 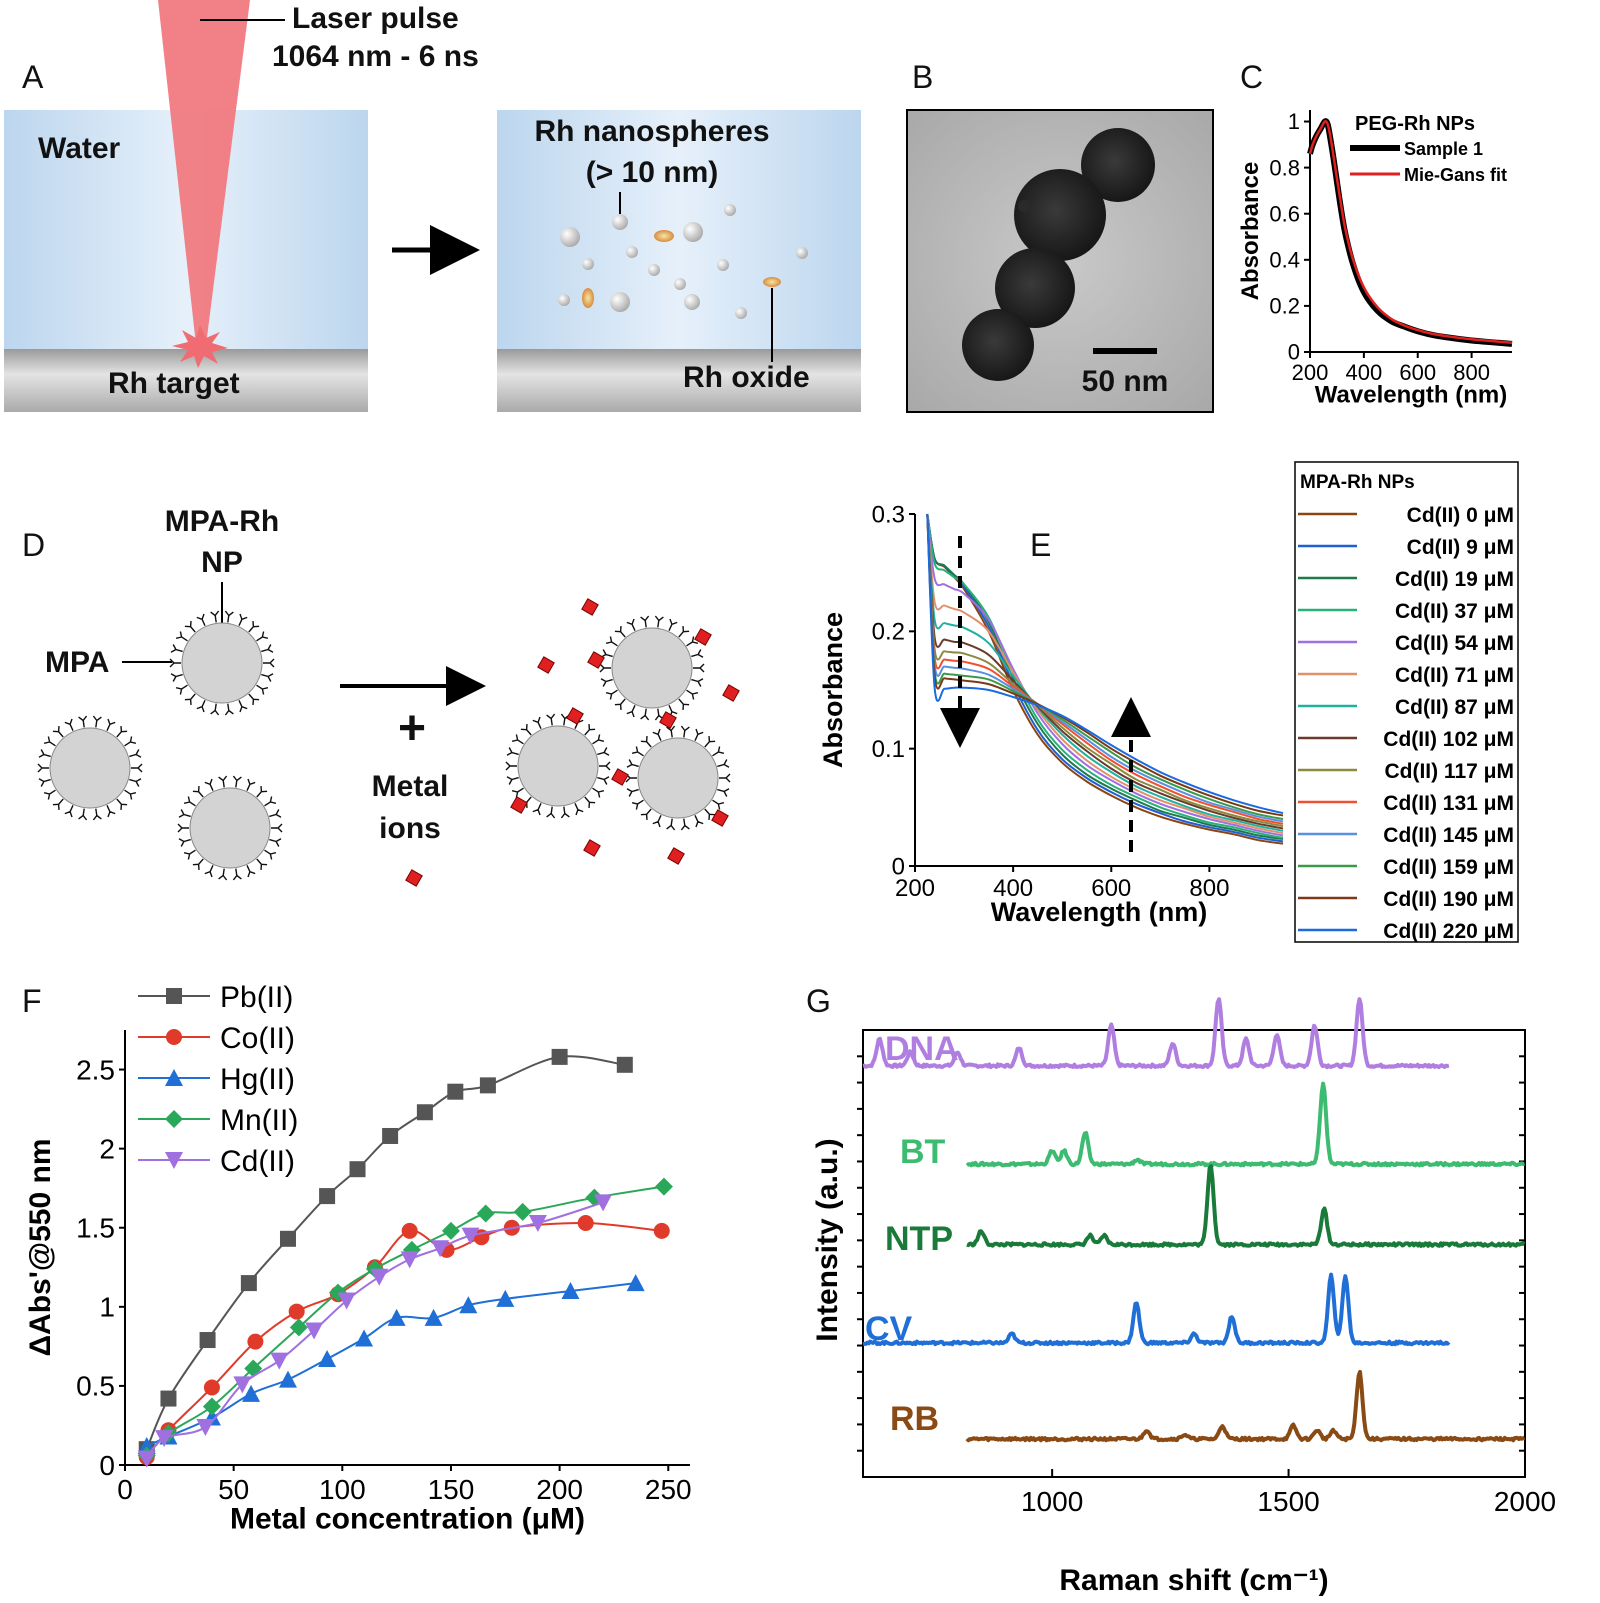 I want to click on y-axis-title: ΔAbs'@550 nm, so click(x=40, y=1247).